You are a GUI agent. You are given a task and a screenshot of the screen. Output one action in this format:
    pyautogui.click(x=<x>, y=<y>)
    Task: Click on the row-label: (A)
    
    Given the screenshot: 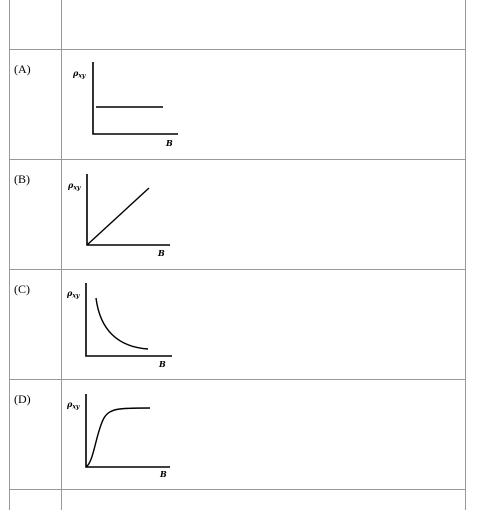 What is the action you would take?
    pyautogui.click(x=22, y=69)
    